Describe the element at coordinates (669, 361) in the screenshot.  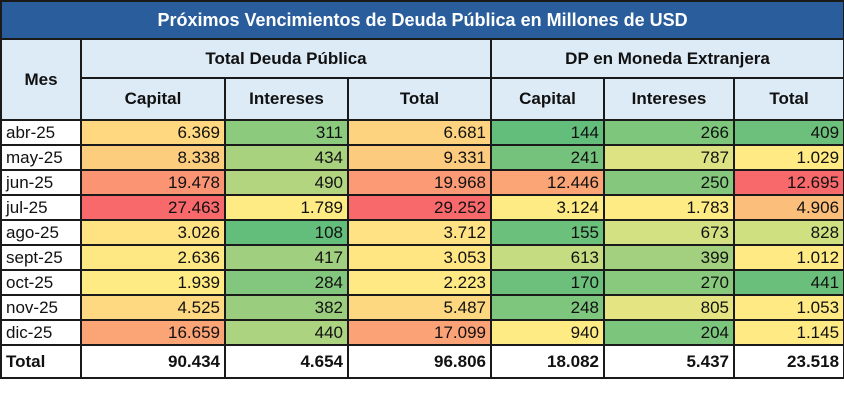
I see `total-value-cell: 5.437` at that location.